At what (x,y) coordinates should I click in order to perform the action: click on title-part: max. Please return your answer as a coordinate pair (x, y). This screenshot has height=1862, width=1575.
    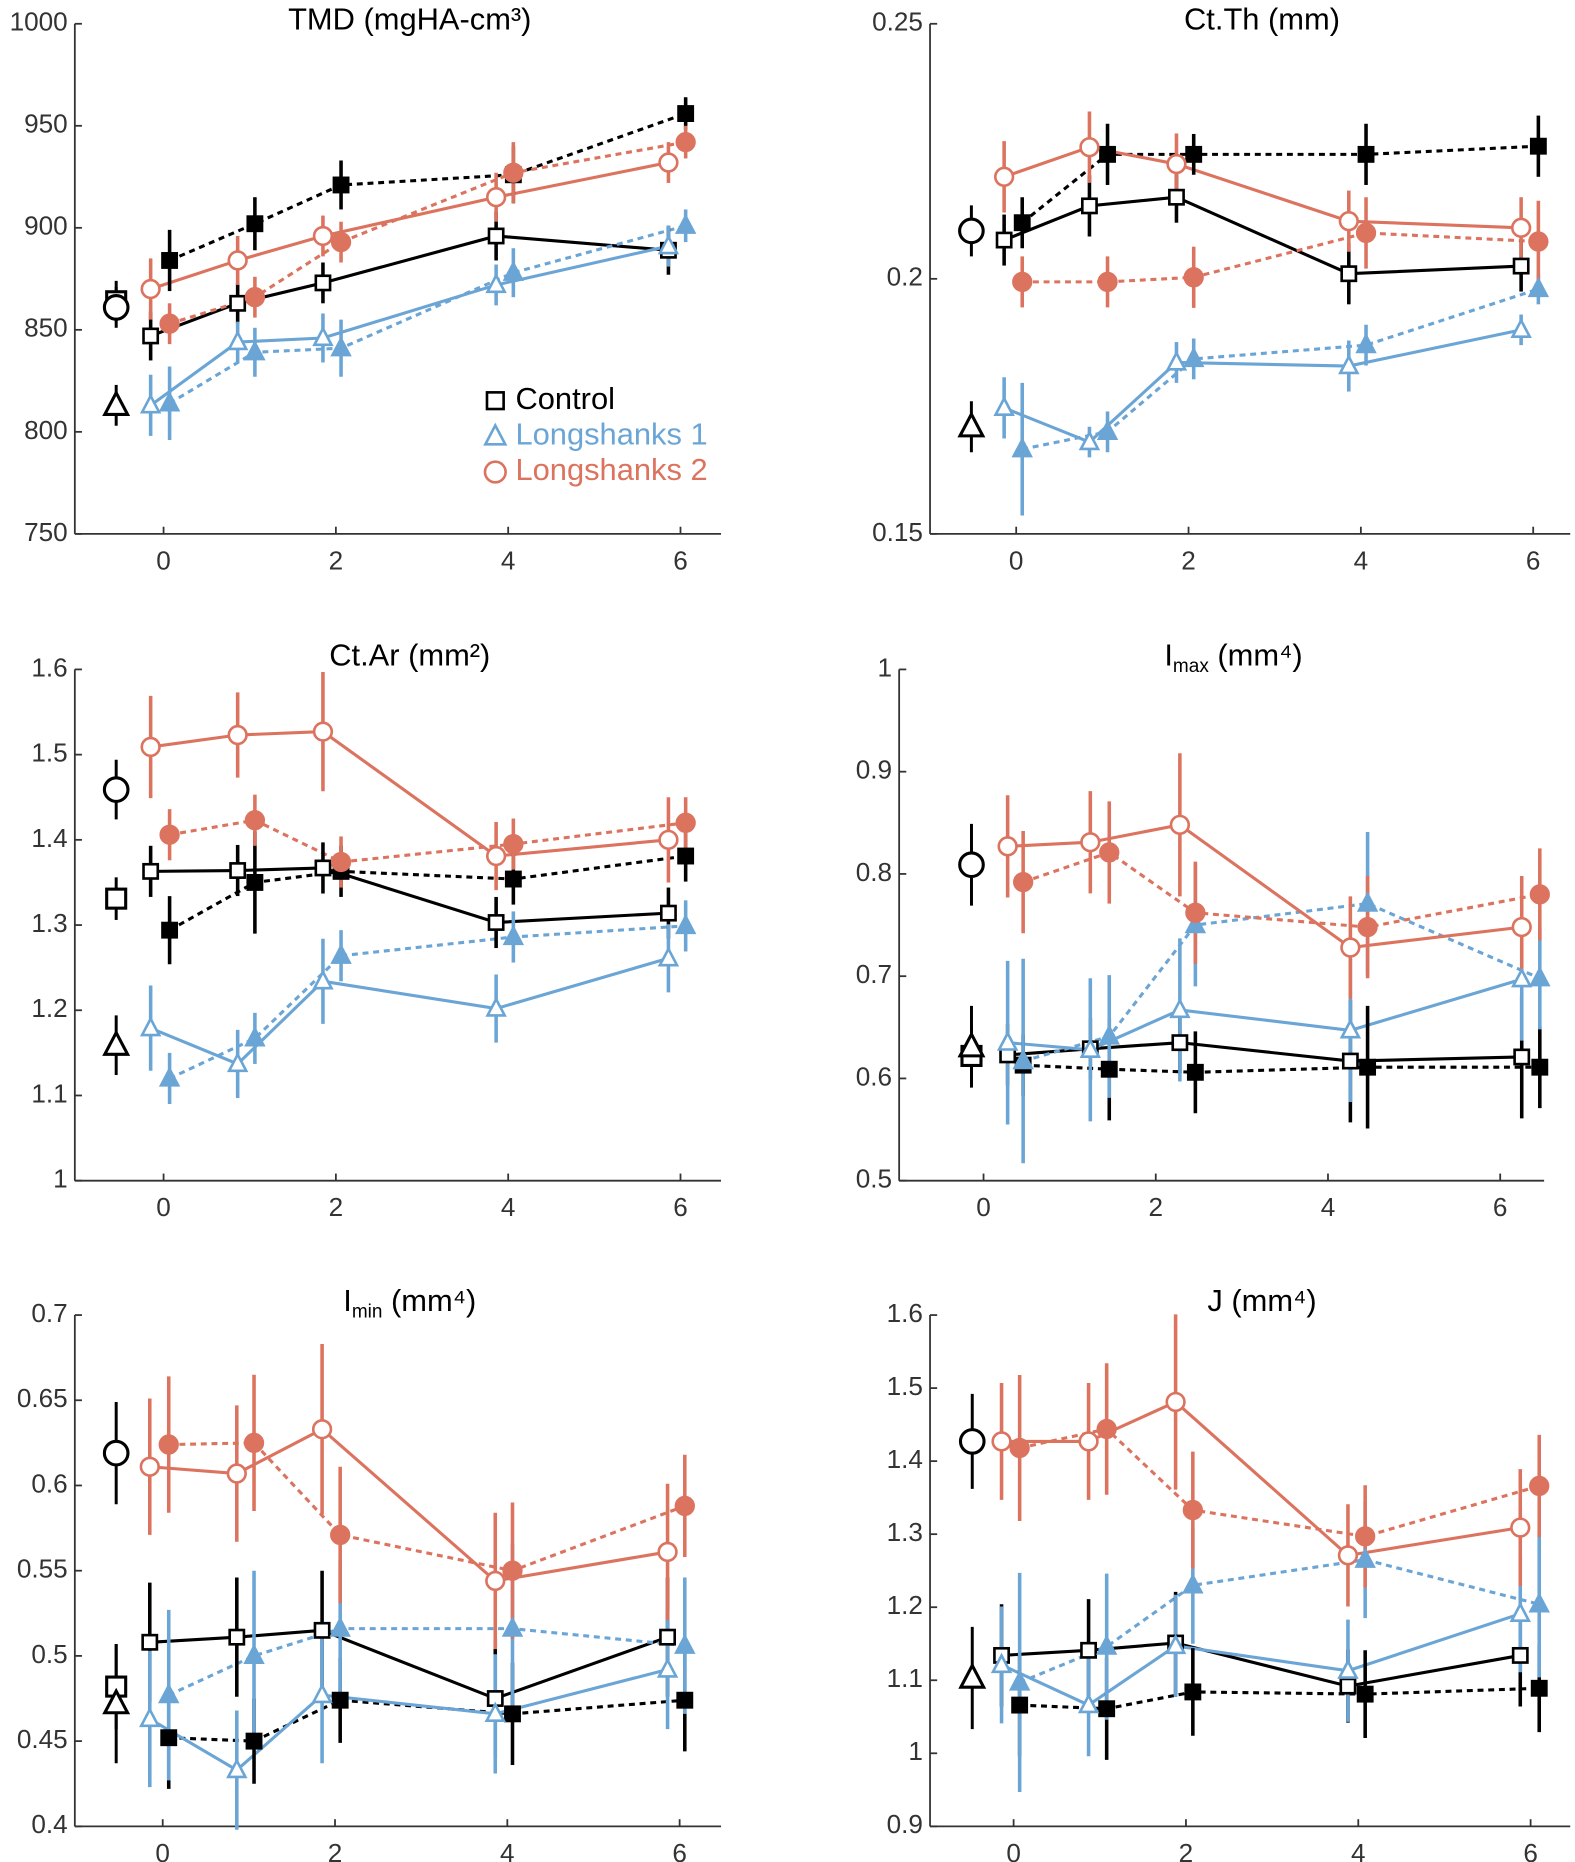
    Looking at the image, I should click on (1191, 666).